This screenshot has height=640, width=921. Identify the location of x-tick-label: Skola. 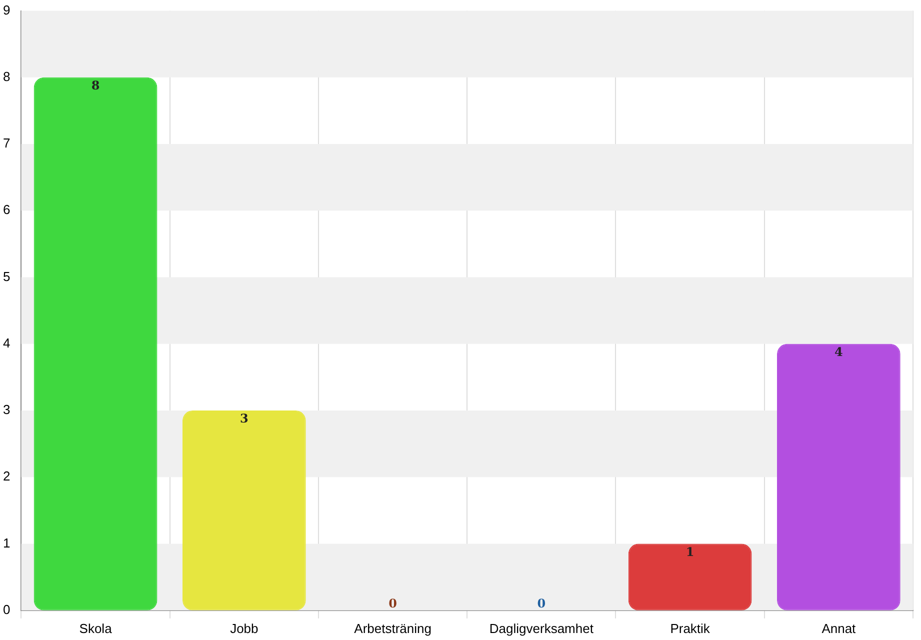
(96, 628).